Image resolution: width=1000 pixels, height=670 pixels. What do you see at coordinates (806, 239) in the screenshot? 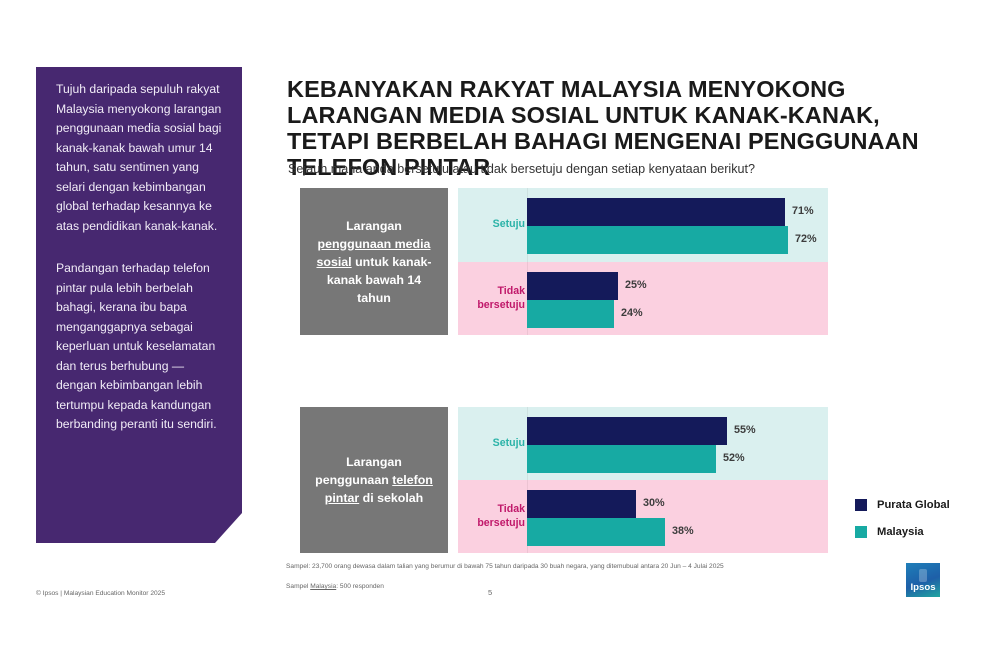
I see `value-label: 72%` at bounding box center [806, 239].